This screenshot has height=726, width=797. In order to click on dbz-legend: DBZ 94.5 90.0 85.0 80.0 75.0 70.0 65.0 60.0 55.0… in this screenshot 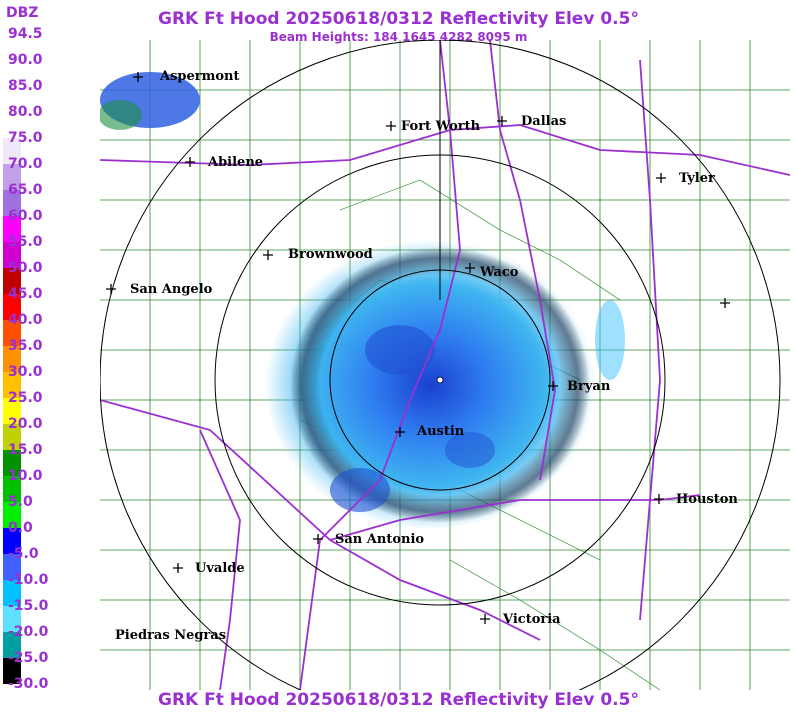, I will do `click(50, 363)`.